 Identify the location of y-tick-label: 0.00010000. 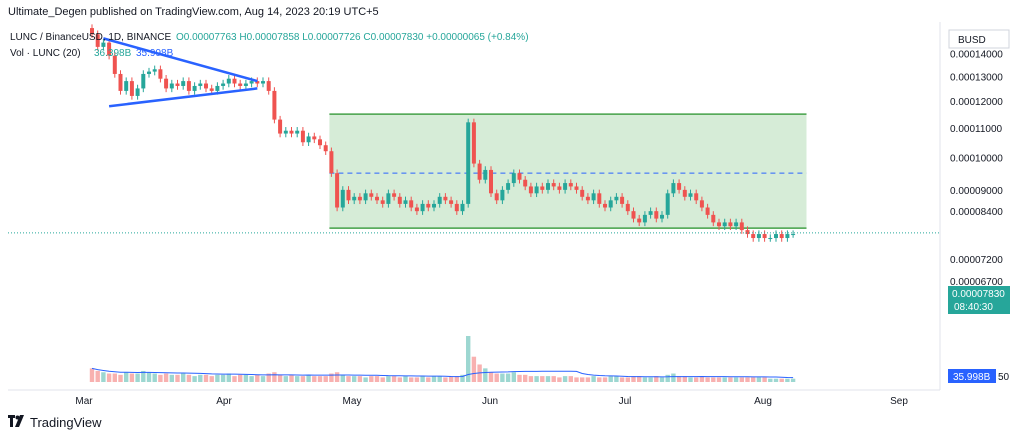
(976, 158).